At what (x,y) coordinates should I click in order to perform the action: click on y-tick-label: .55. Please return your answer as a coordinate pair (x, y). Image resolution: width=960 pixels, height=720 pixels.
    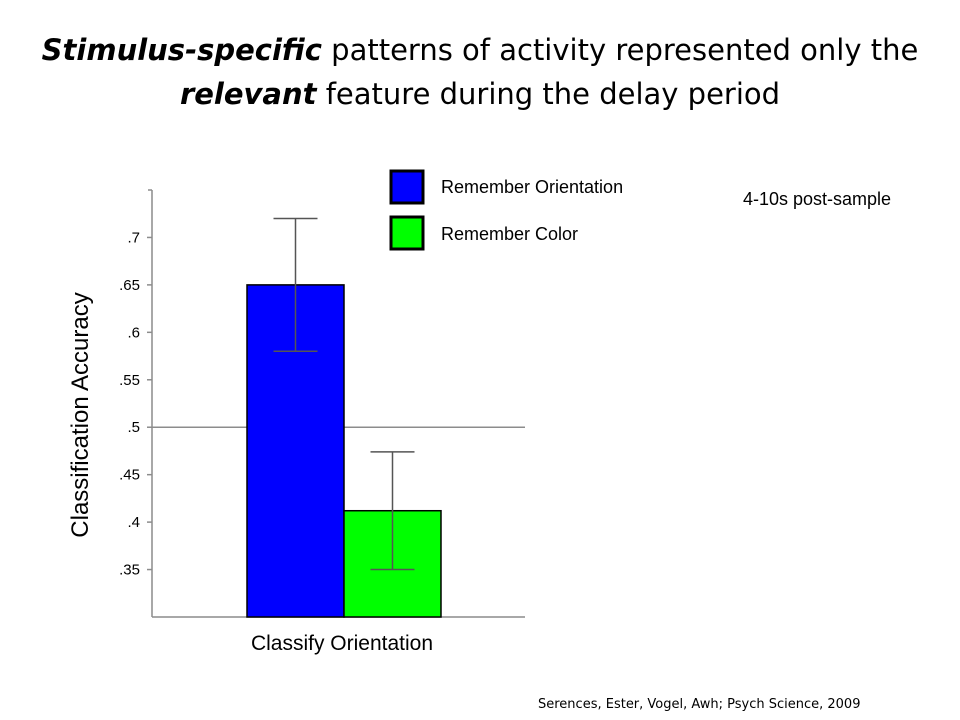
    Looking at the image, I should click on (129, 380).